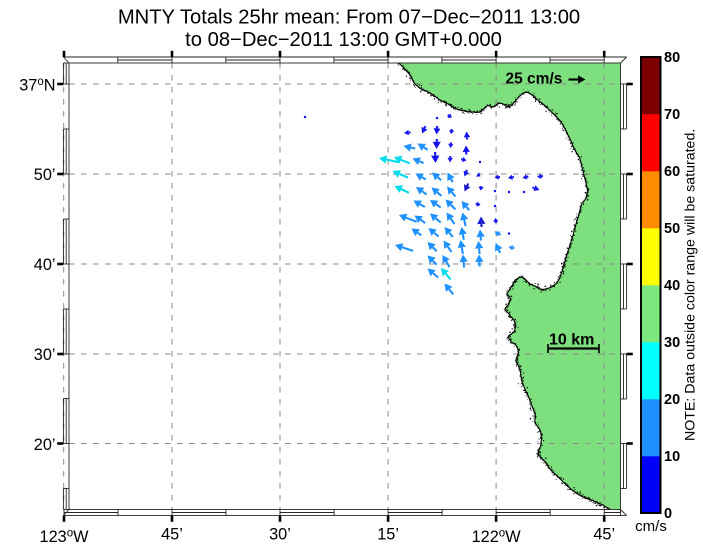 The width and height of the screenshot is (703, 553). What do you see at coordinates (388, 534) in the screenshot?
I see `svg-text: 15’` at bounding box center [388, 534].